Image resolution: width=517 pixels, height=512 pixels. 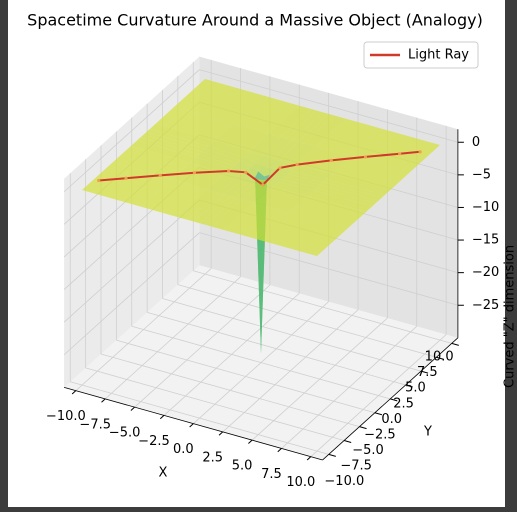 I want to click on y-tick-label: 10.0, so click(x=439, y=357).